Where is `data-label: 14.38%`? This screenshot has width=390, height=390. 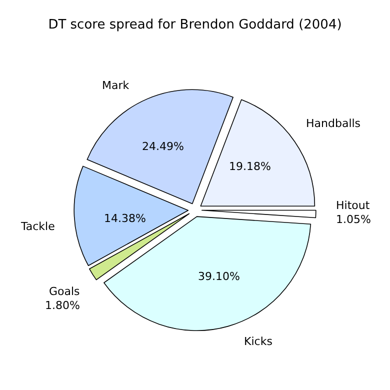
data-label: 14.38% is located at coordinates (125, 218).